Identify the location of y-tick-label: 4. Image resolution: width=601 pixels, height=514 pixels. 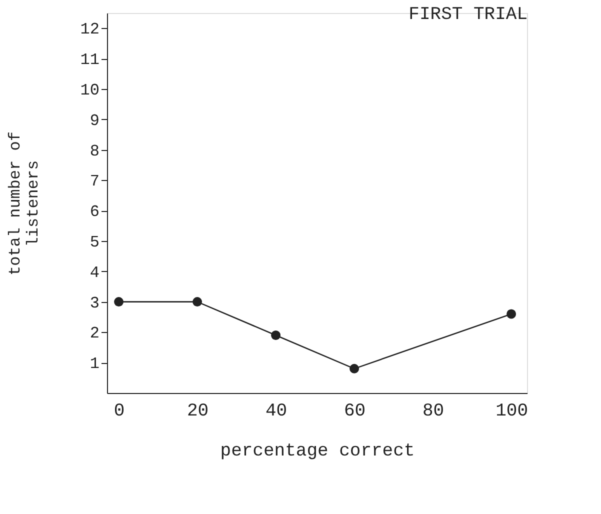
(95, 273).